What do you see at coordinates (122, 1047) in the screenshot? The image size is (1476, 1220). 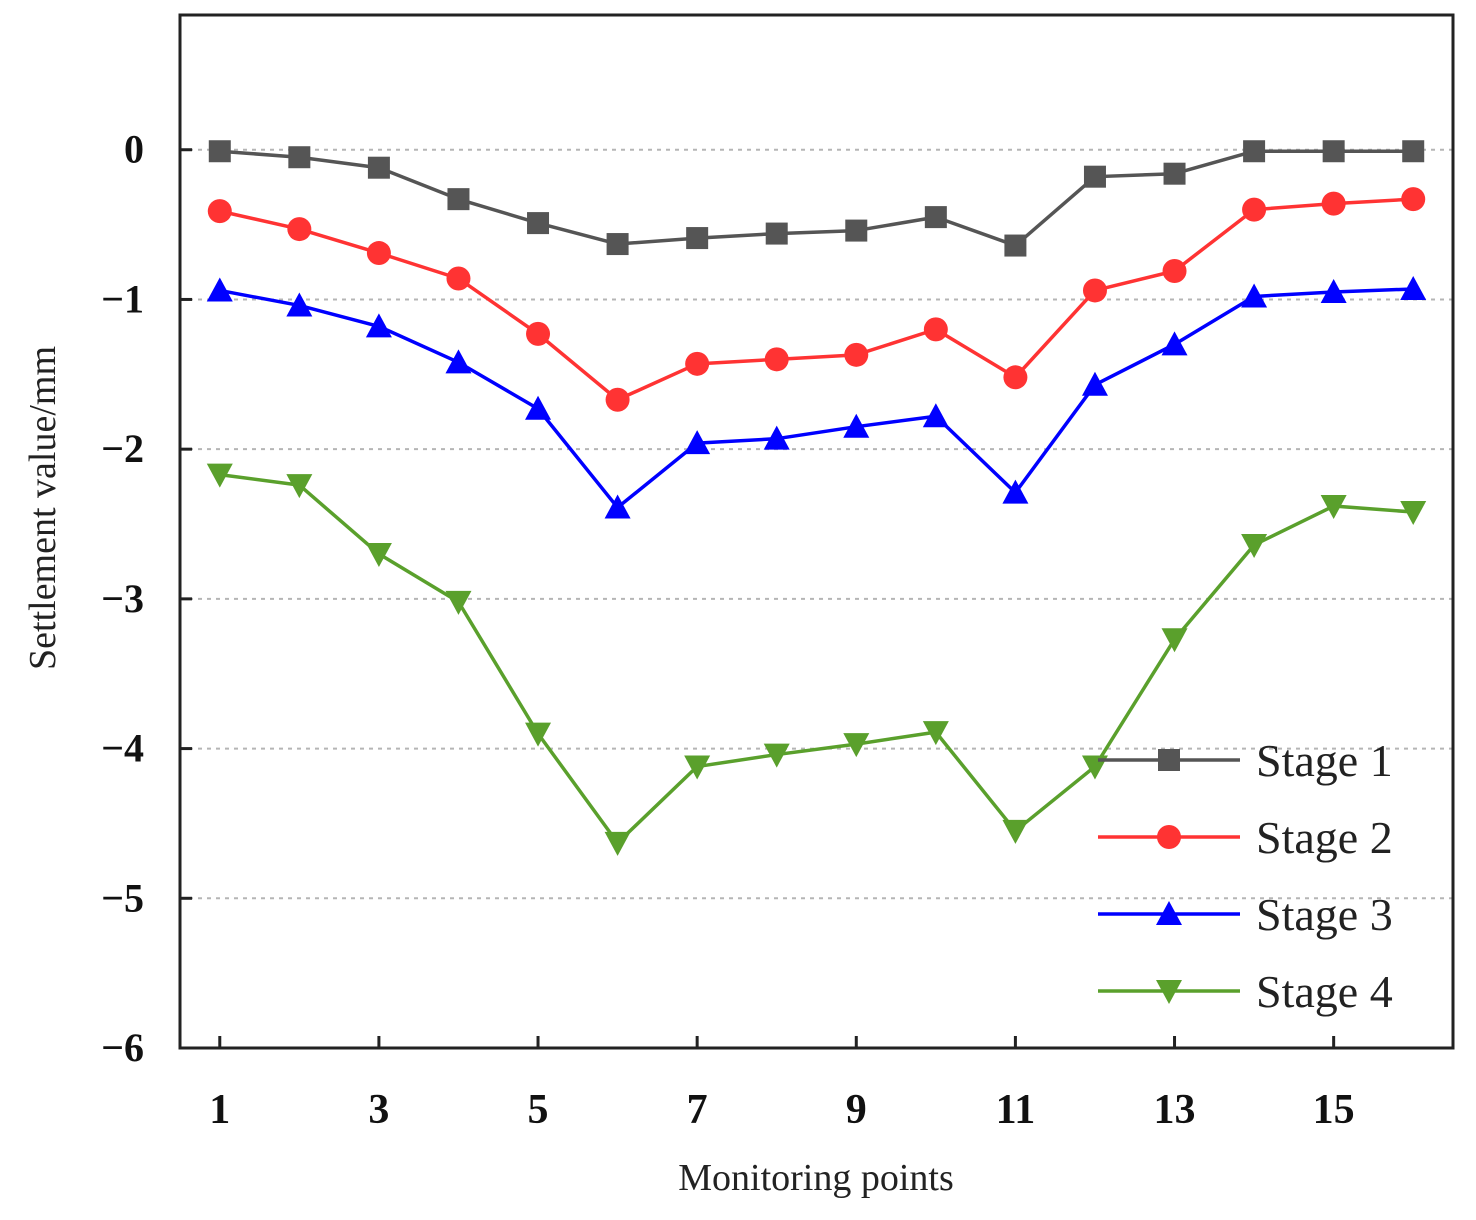 I see `y-tick-label: −6` at bounding box center [122, 1047].